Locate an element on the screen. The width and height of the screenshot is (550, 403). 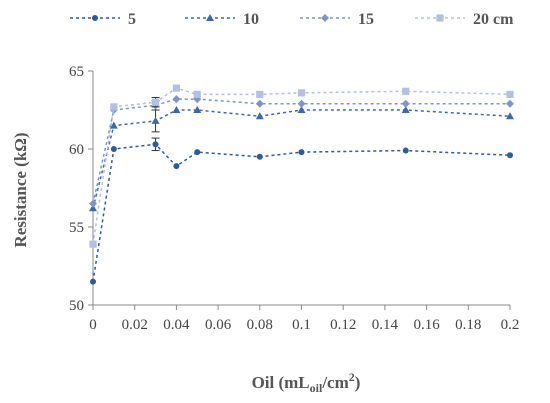
x-axis-title-mid: /cm is located at coordinates (334, 382).